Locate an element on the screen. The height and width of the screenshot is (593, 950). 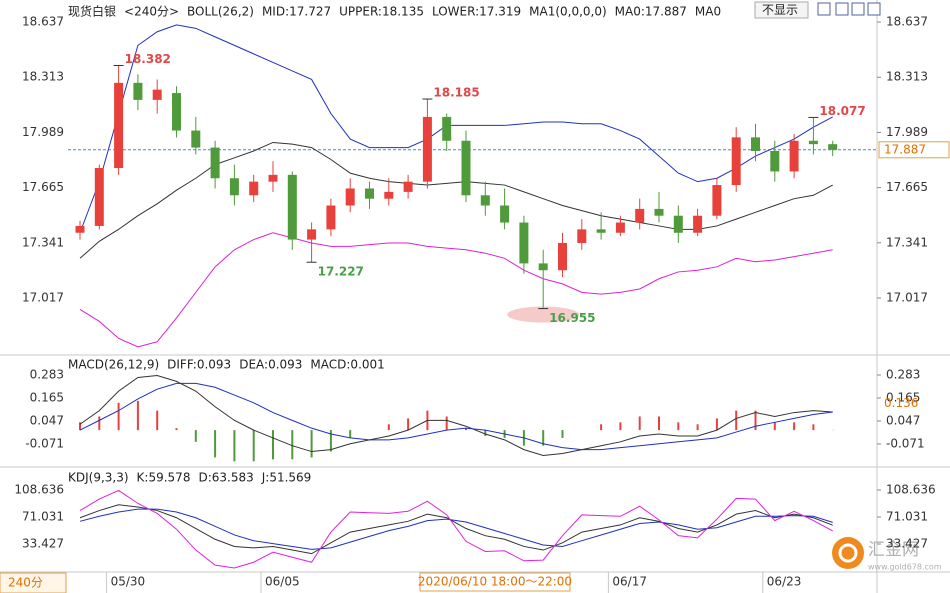
indicator-label: MA0:17.887 is located at coordinates (651, 12).